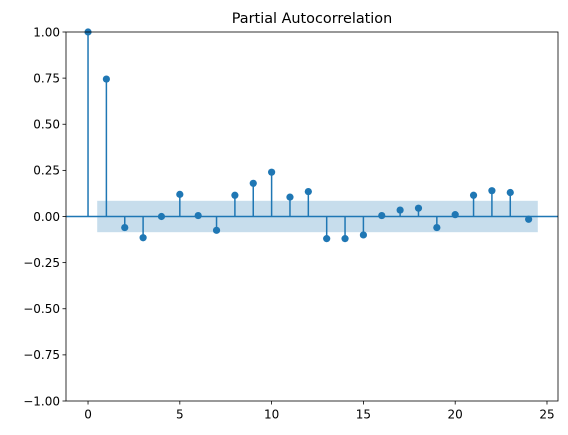 This screenshot has height=435, width=568. I want to click on y-tick-label: 0.25, so click(46, 171).